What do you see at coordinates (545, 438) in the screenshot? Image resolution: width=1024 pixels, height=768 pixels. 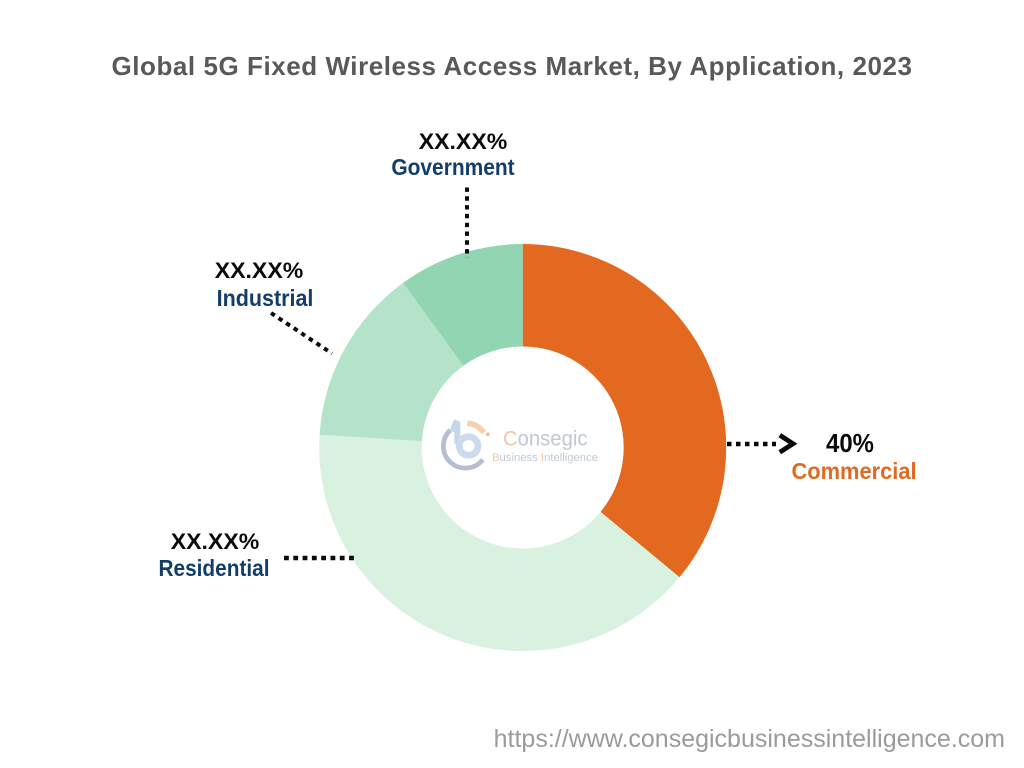 I see `svg-text: Consegic` at bounding box center [545, 438].